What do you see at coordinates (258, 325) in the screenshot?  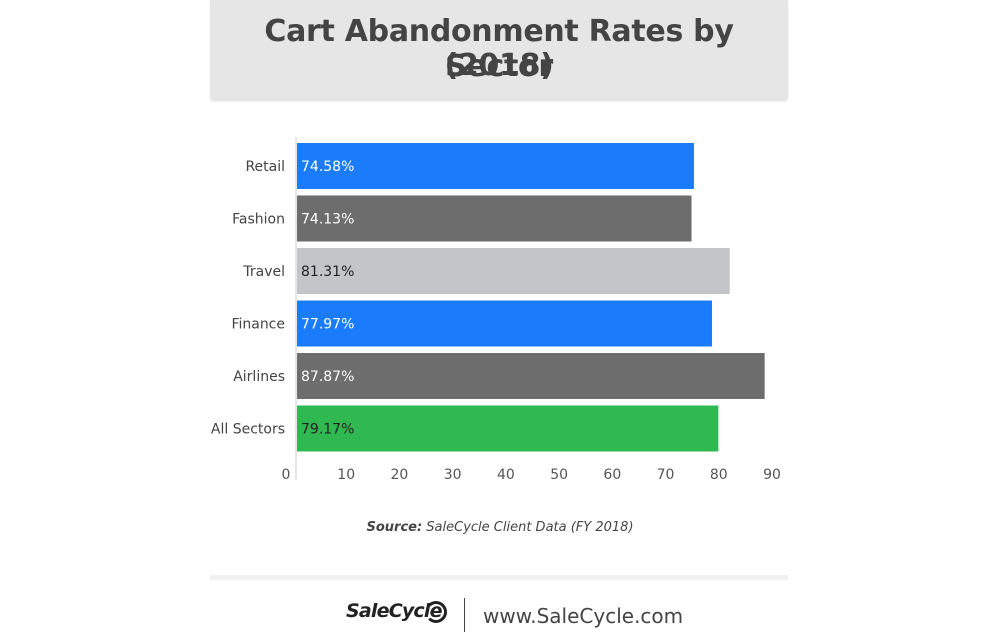 I see `category-label: Finance` at bounding box center [258, 325].